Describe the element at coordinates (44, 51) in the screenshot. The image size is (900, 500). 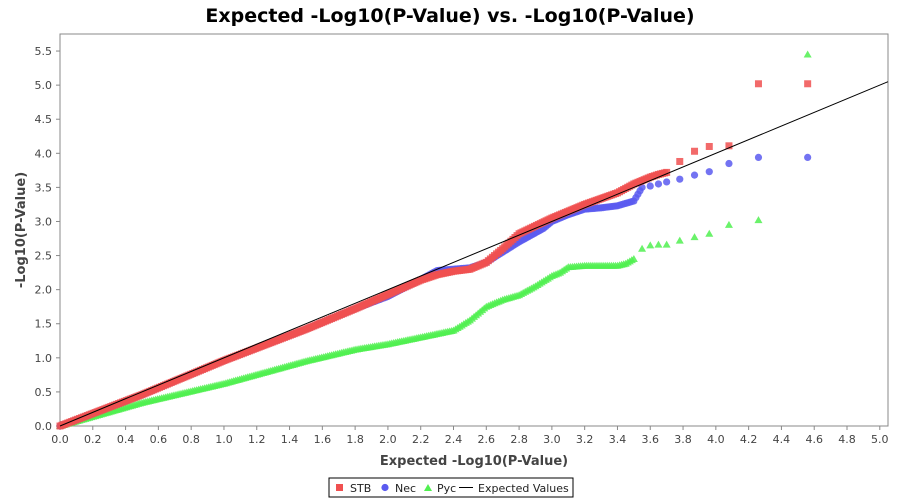
I see `y-tick-label: 5.5` at that location.